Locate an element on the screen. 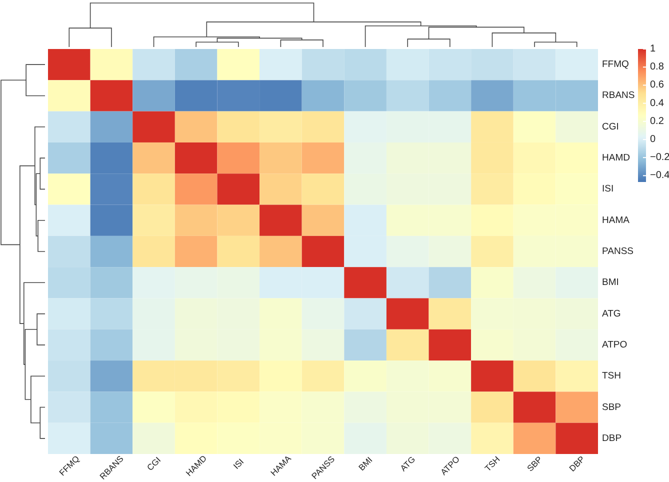 This screenshot has width=669, height=482. x-tick-label: BMI is located at coordinates (365, 463).